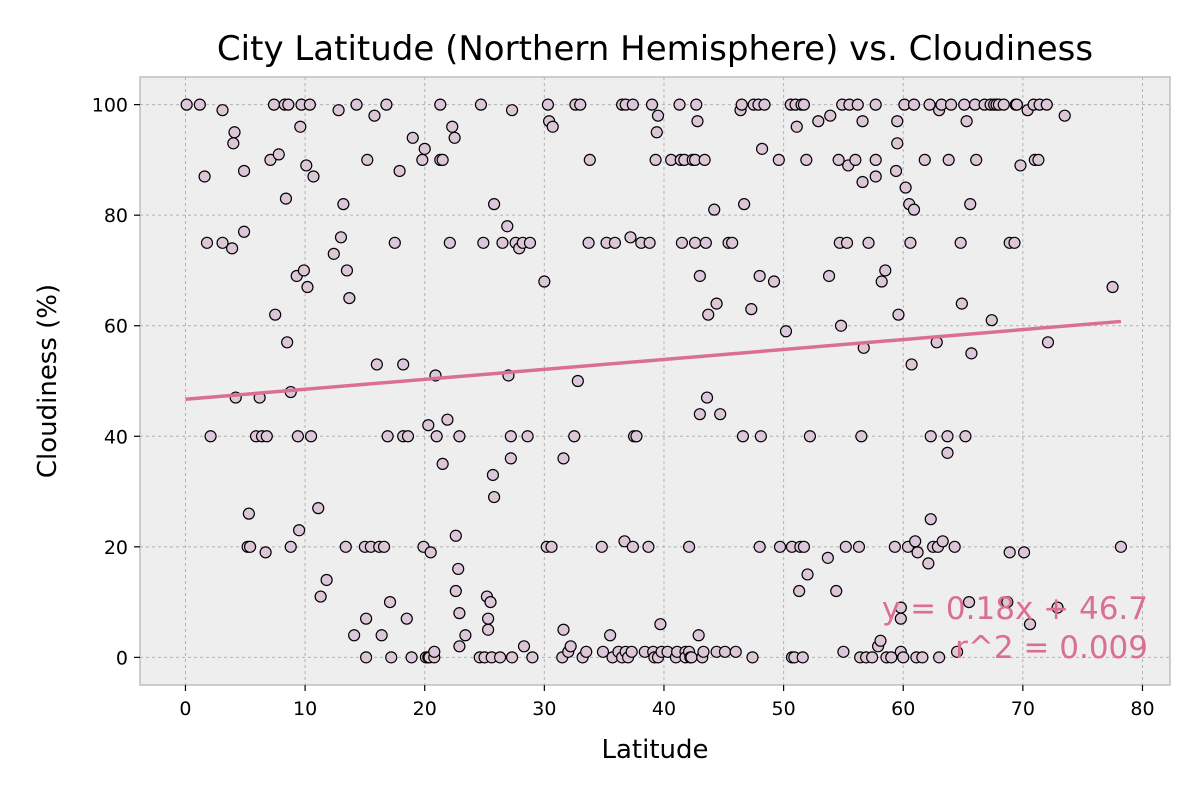 The width and height of the screenshot is (1200, 800). Describe the element at coordinates (110, 106) in the screenshot. I see `y-tick-label: 100` at that location.